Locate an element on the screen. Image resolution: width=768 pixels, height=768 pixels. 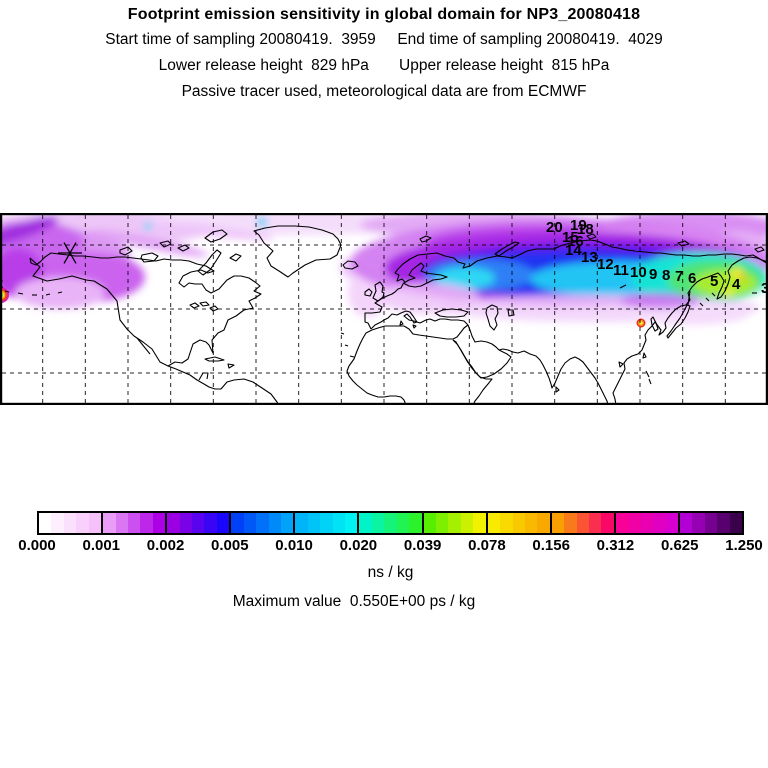
colorbar-tick-0.156: 0.156 is located at coordinates (551, 545).